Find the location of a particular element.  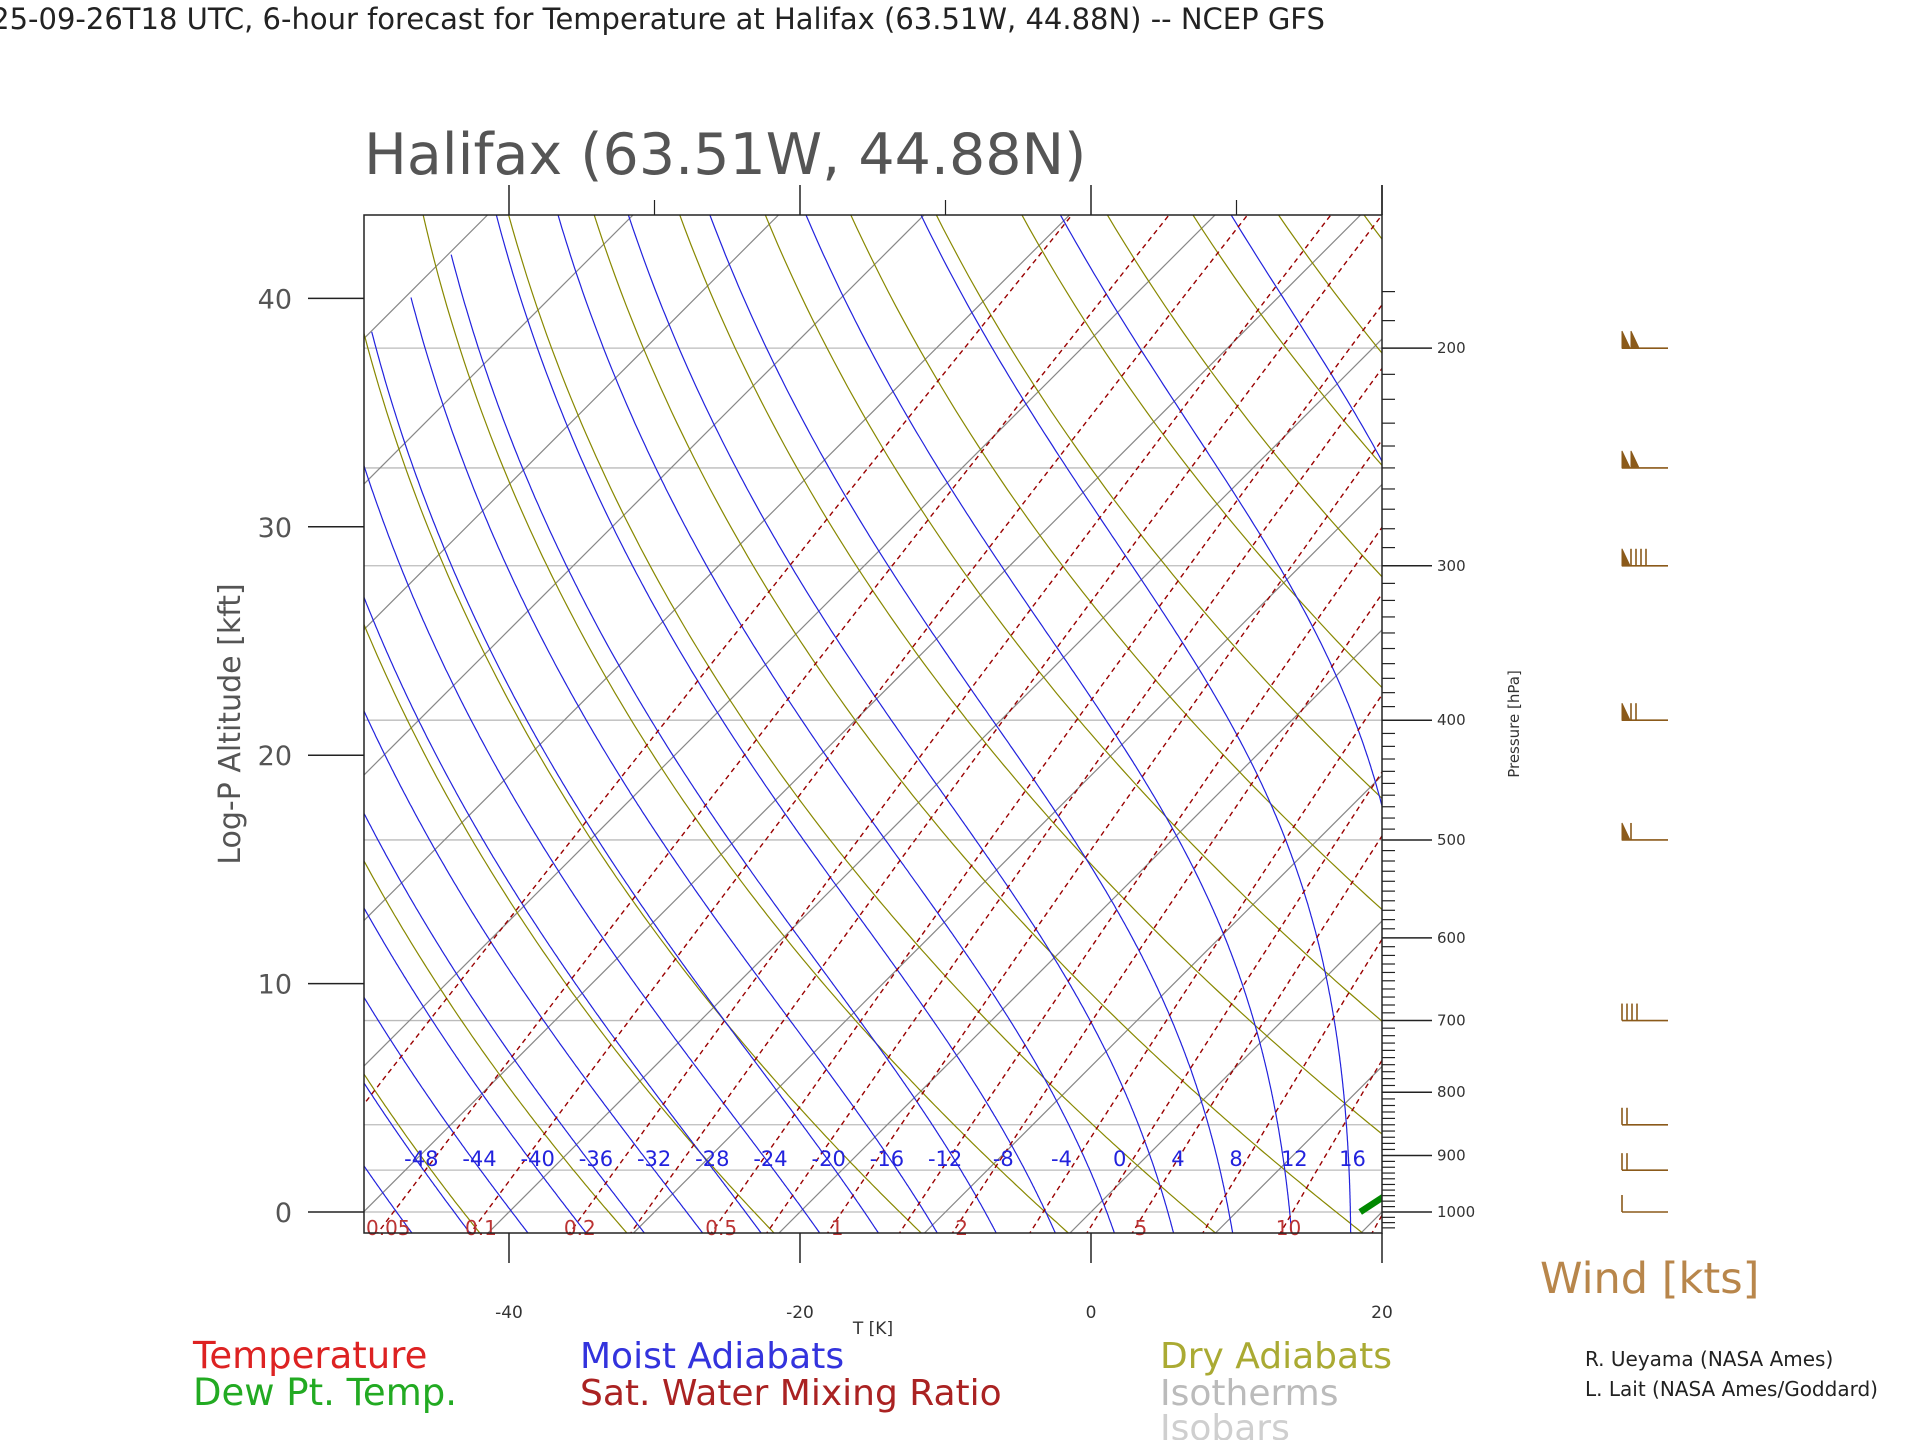

mixing-ratio-line is located at coordinates (1789, 719).